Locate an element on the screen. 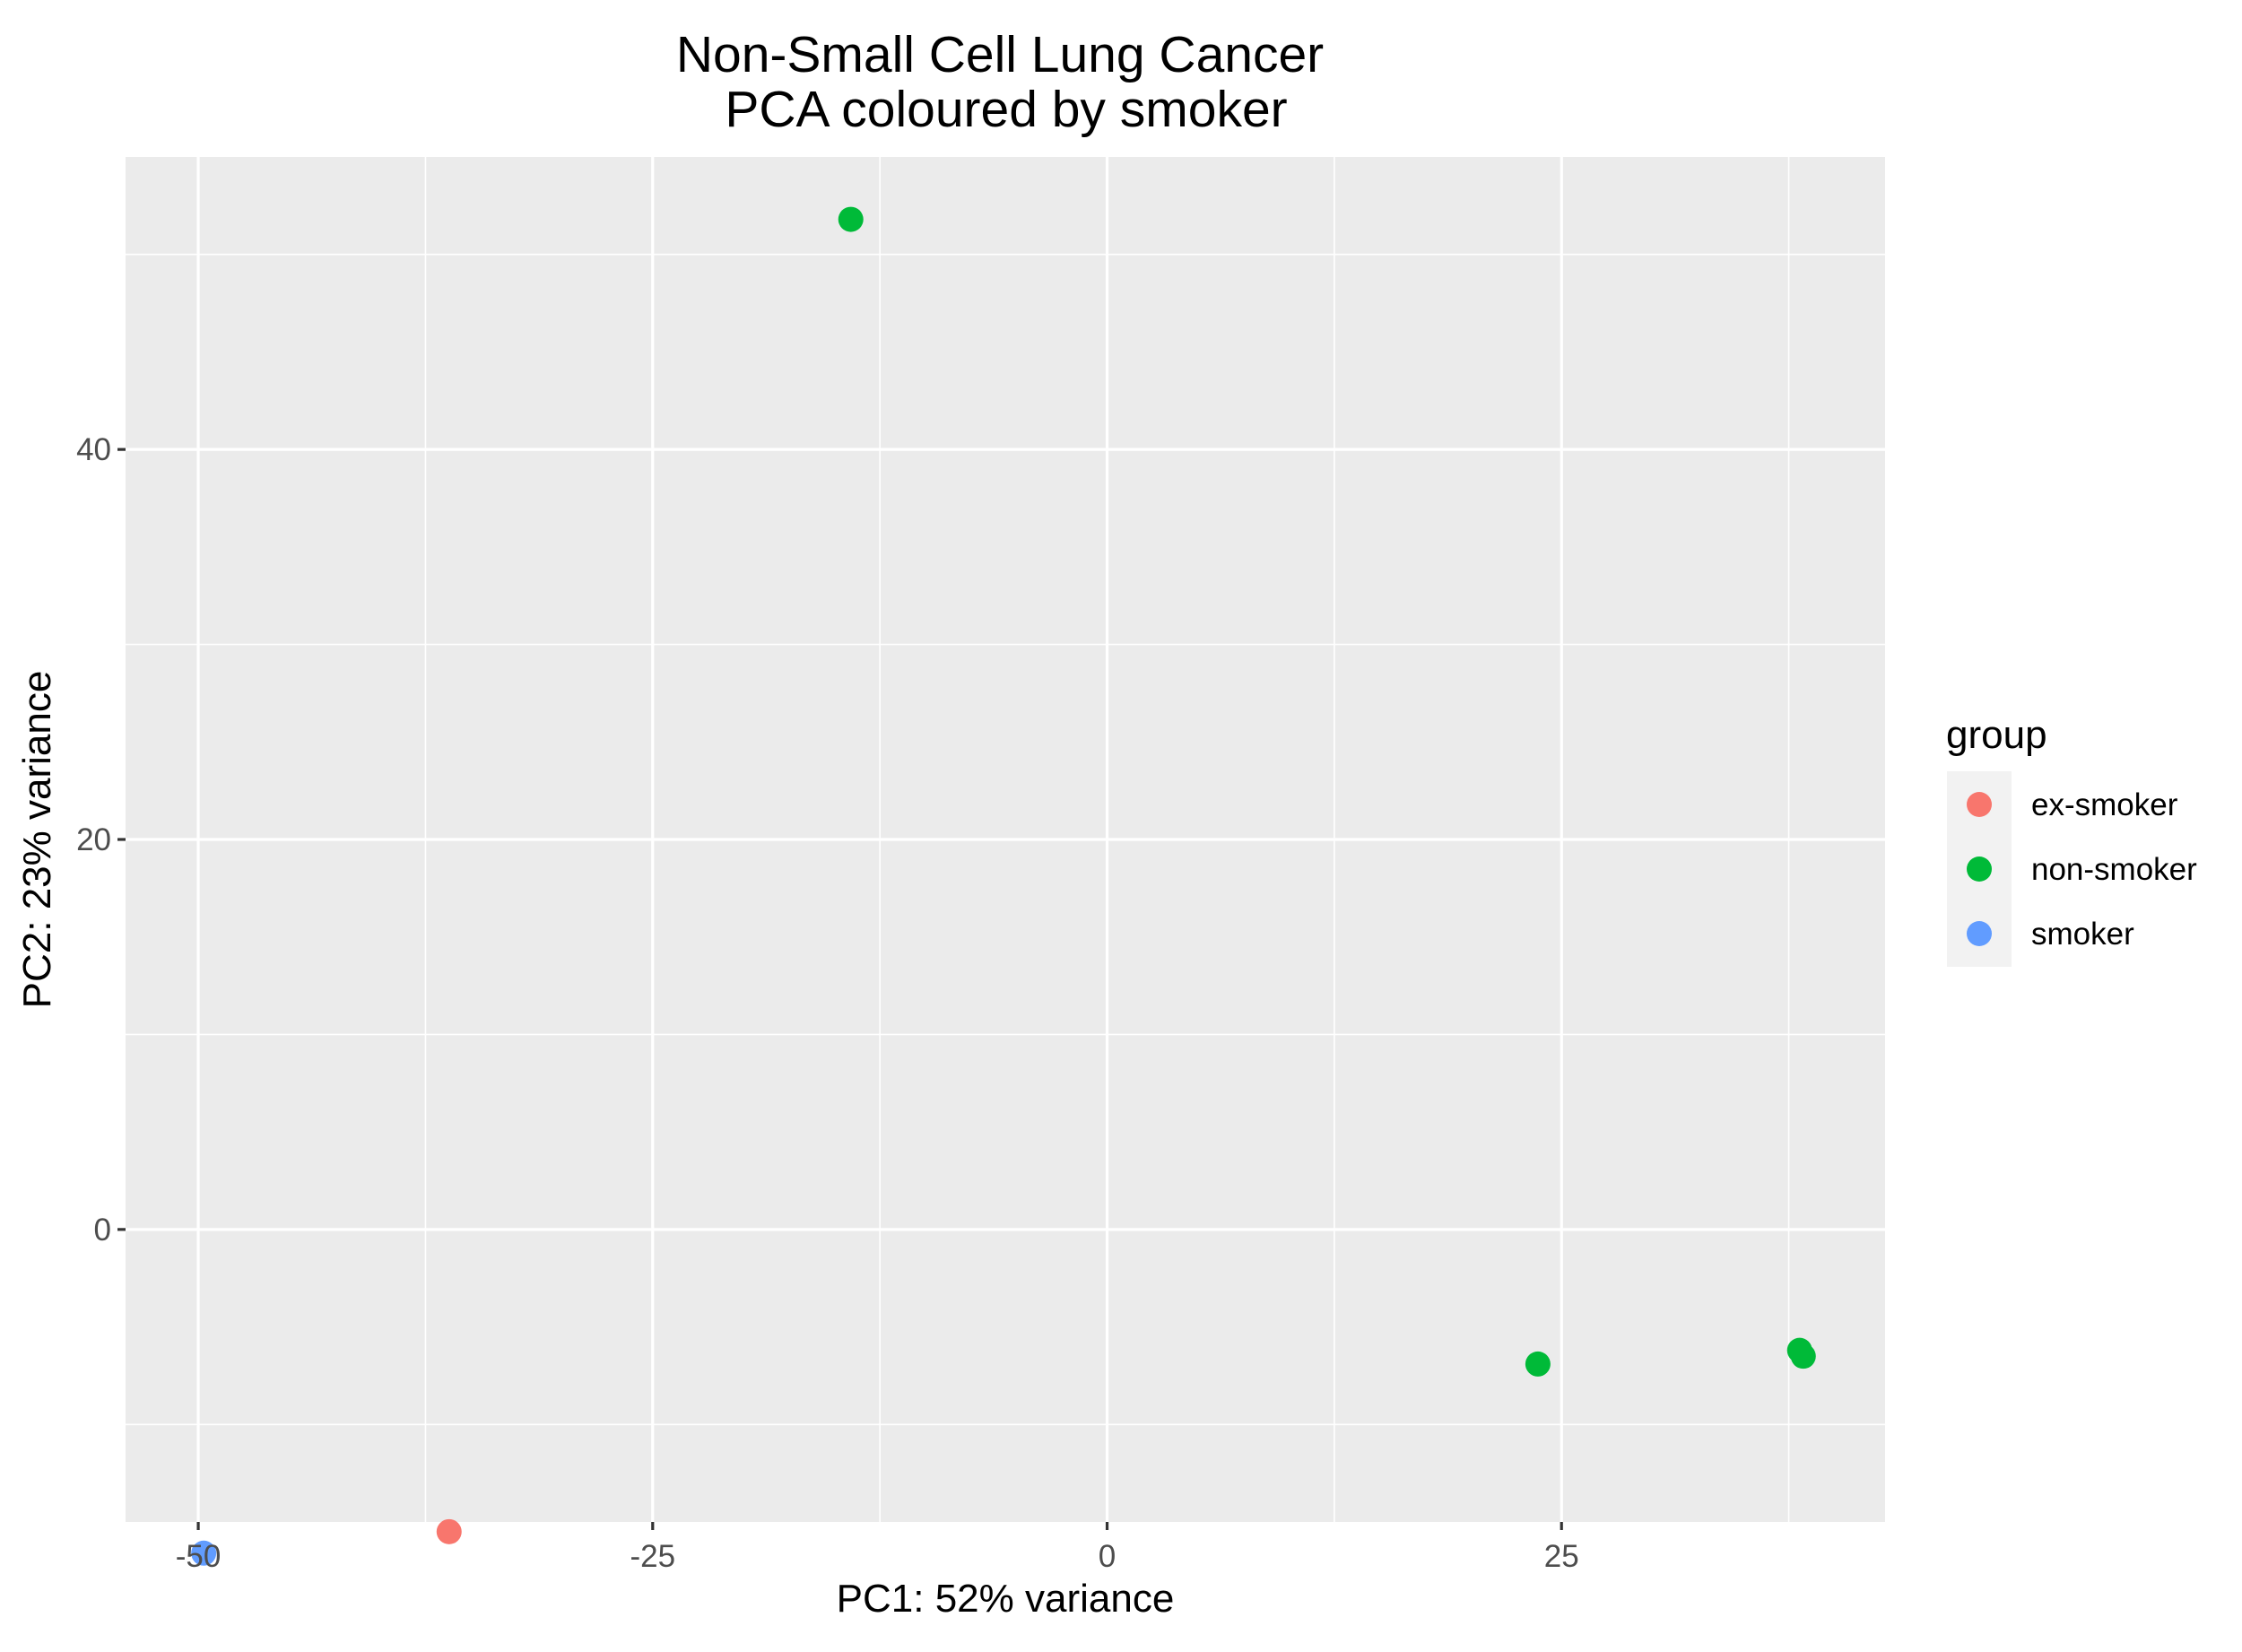 Image resolution: width=2242 pixels, height=1652 pixels. legend-entries: ex-smoker non-smoker smoker is located at coordinates (2082, 869).